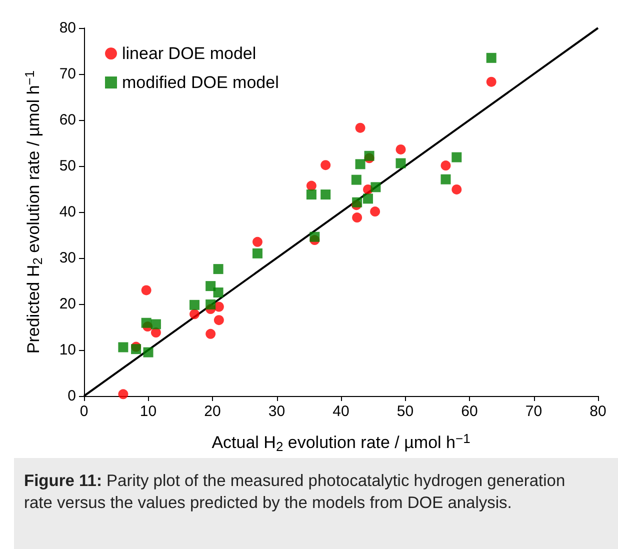 Image resolution: width=618 pixels, height=549 pixels. I want to click on y-tick-label: 30, so click(67, 258).